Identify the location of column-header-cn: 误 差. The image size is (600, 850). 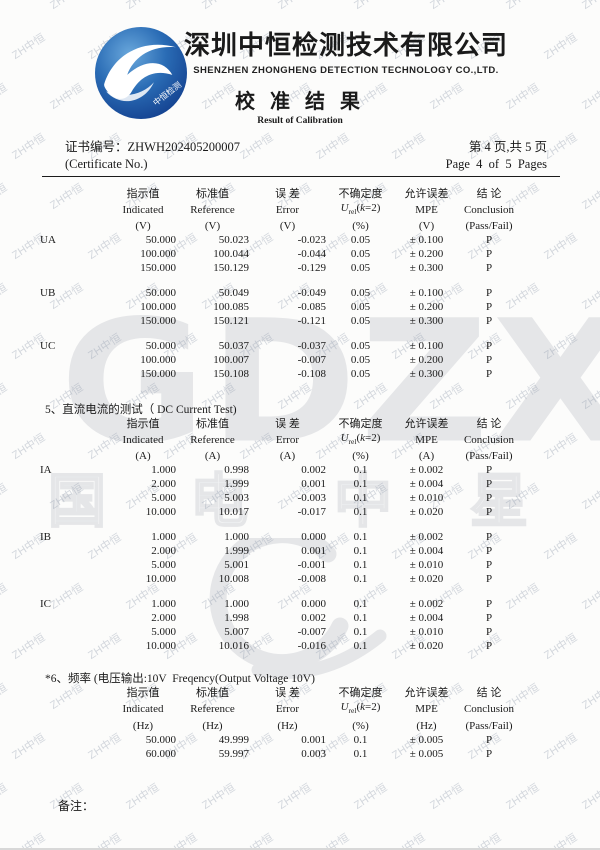
(287, 194).